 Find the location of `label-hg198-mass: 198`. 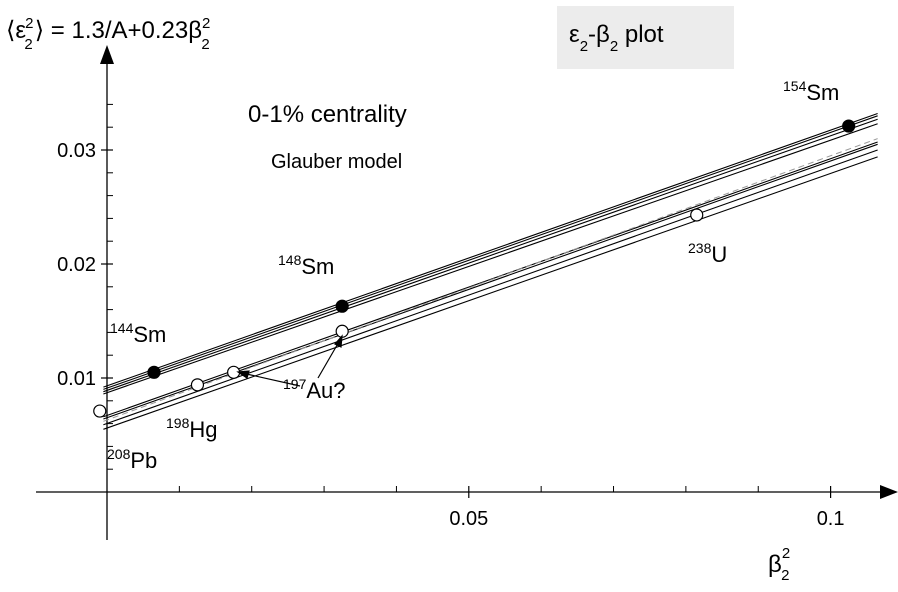

label-hg198-mass: 198 is located at coordinates (178, 423).